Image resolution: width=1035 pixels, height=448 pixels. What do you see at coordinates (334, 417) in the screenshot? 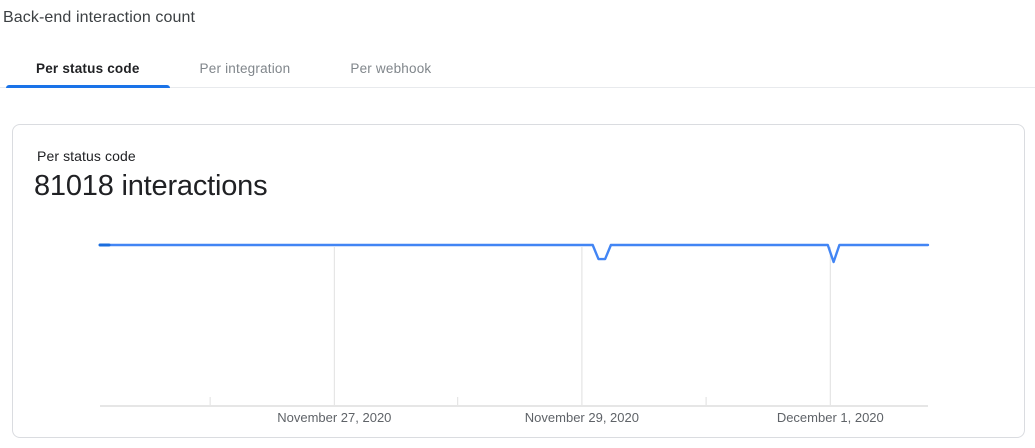
I see `x-axis-label: November 27, 2020` at bounding box center [334, 417].